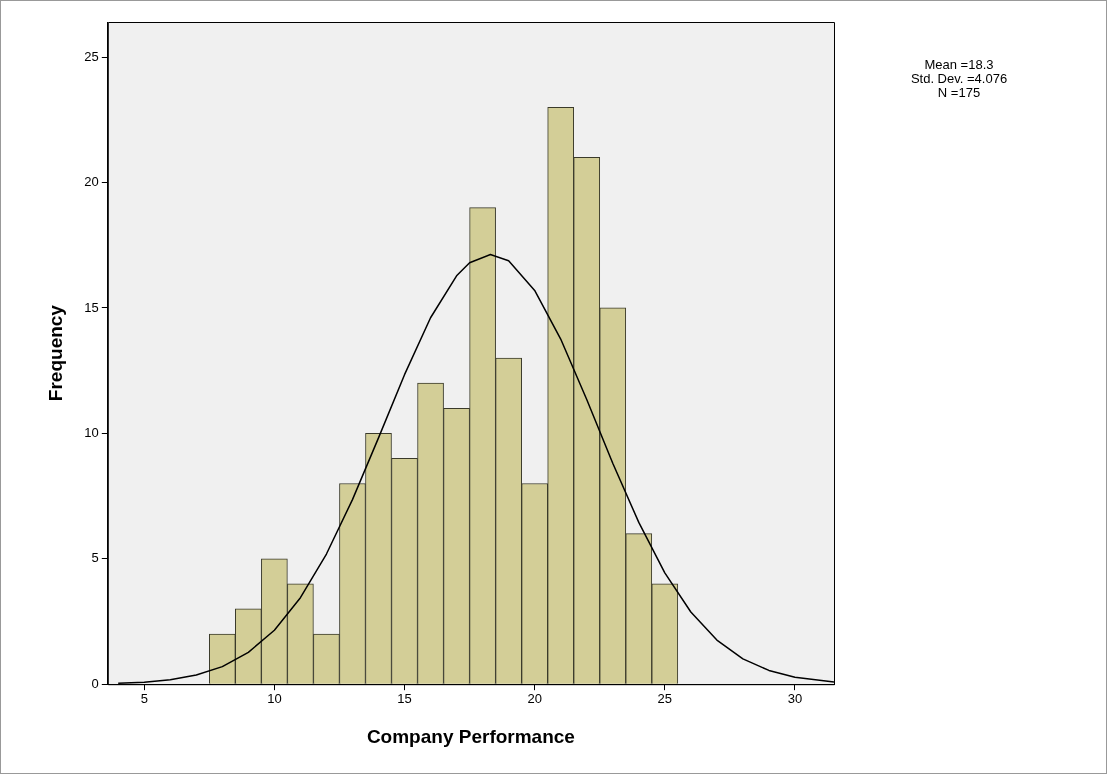  What do you see at coordinates (534, 699) in the screenshot?
I see `x-tick-label: 20` at bounding box center [534, 699].